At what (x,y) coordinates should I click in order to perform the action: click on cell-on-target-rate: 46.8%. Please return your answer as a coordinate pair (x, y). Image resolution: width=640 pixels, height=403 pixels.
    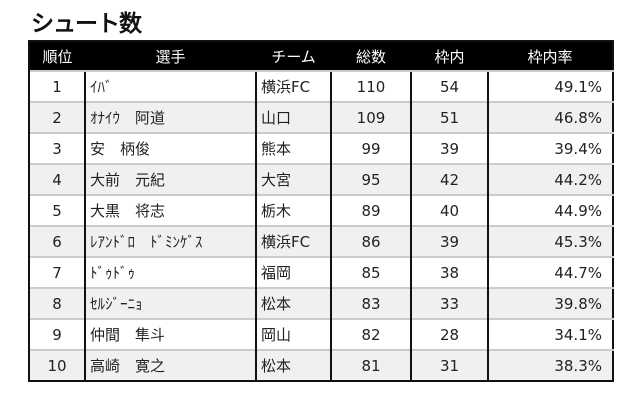
    Looking at the image, I should click on (550, 117).